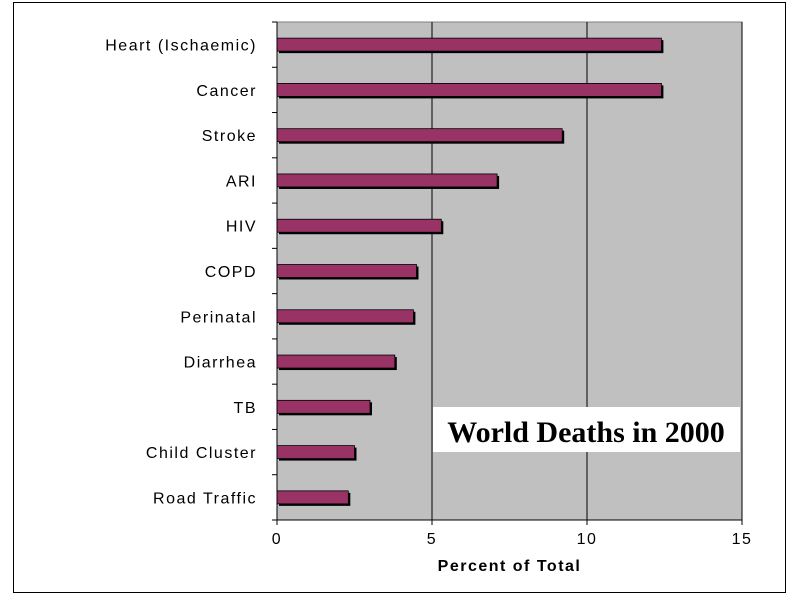 The image size is (800, 600). I want to click on x-tick-label: 10, so click(587, 539).